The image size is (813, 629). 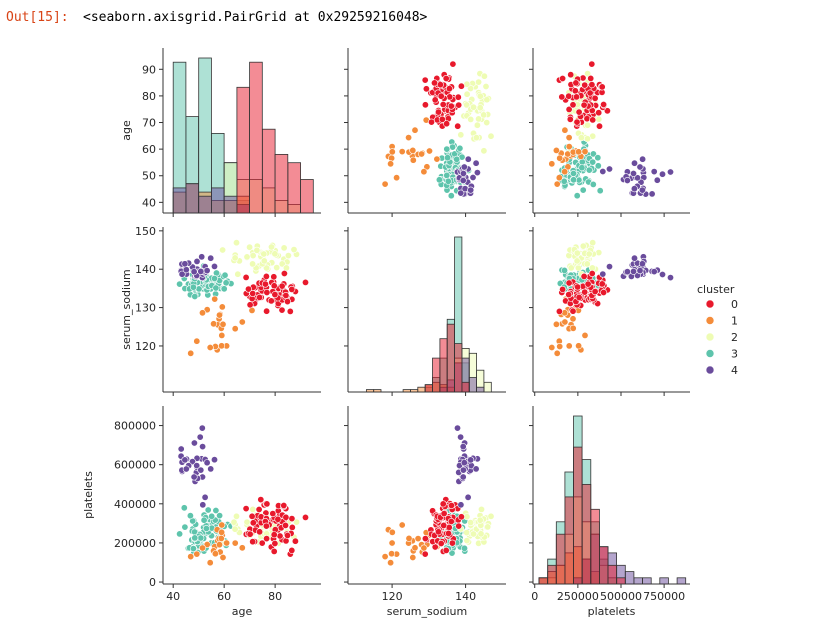 What do you see at coordinates (243, 135) in the screenshot?
I see `histogram-panel-age` at bounding box center [243, 135].